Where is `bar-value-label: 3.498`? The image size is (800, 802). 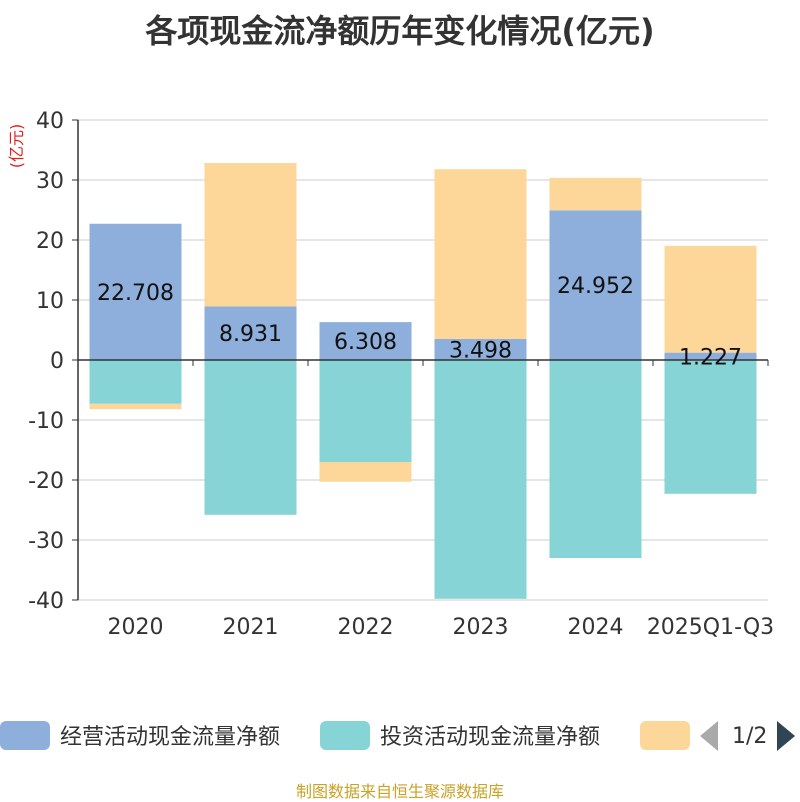 bar-value-label: 3.498 is located at coordinates (480, 351).